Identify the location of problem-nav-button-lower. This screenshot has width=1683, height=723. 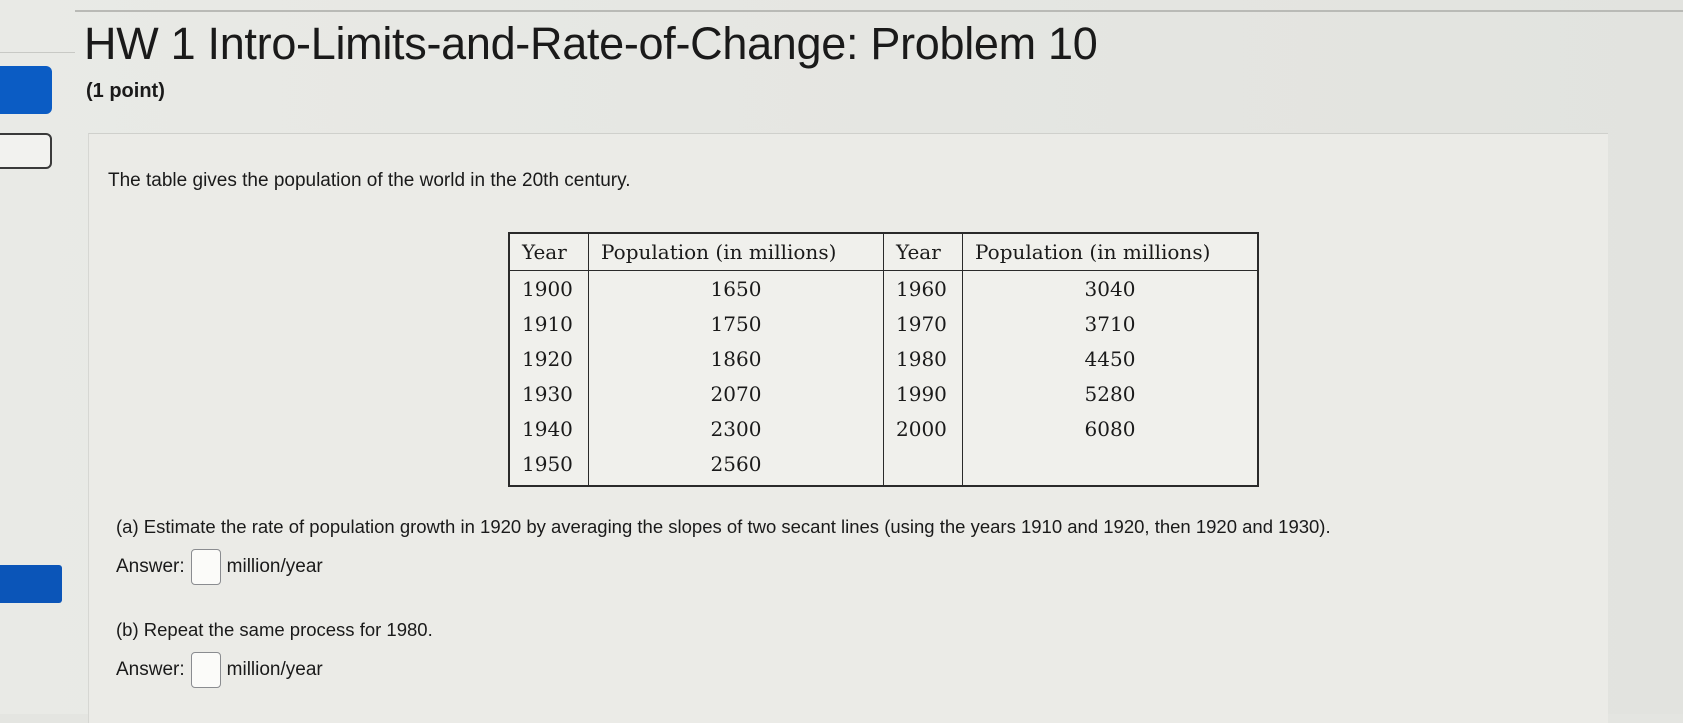
(31, 584).